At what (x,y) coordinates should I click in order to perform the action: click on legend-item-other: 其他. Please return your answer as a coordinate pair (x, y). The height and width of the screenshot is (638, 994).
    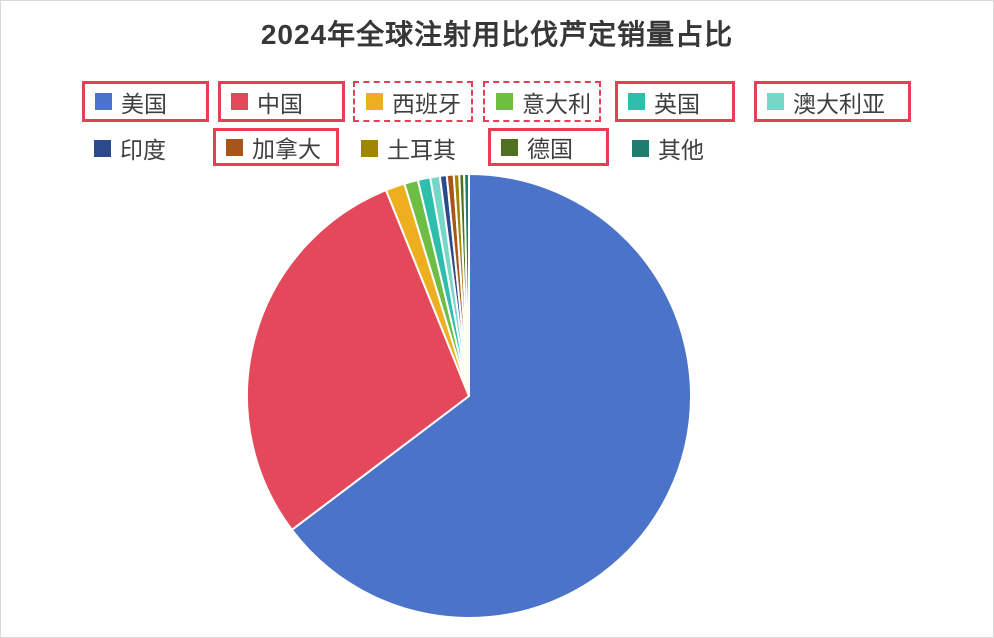
    Looking at the image, I should click on (668, 148).